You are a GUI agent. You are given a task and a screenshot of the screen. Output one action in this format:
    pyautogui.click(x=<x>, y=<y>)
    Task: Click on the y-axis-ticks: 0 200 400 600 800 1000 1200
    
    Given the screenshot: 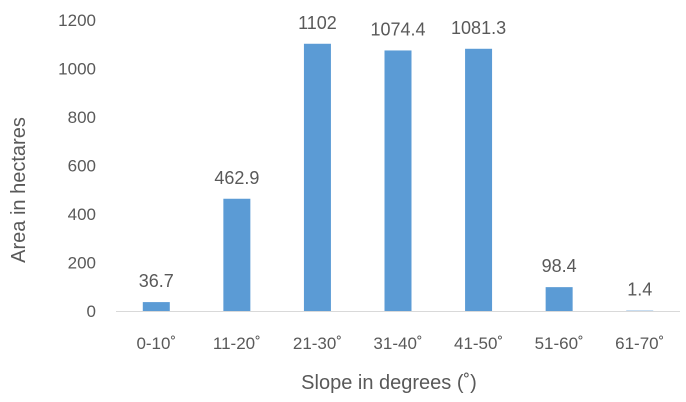 What is the action you would take?
    pyautogui.click(x=77, y=166)
    